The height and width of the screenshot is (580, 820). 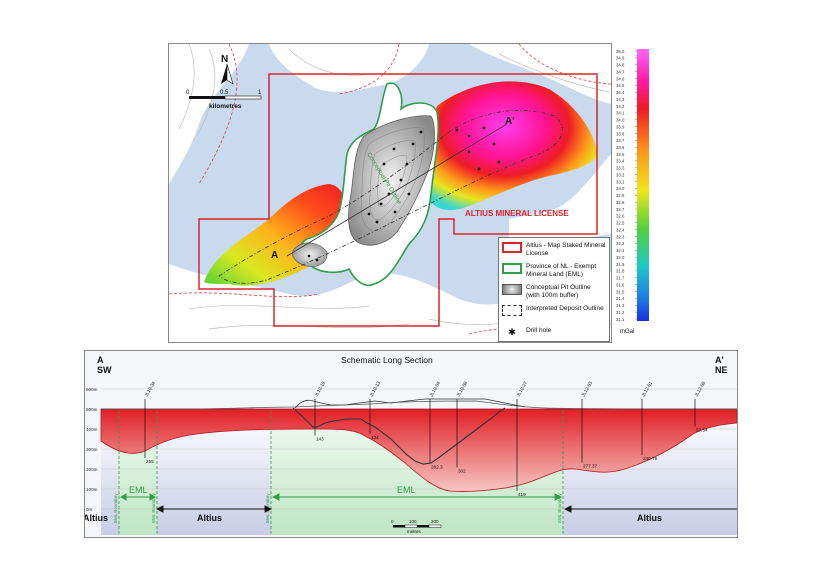 I want to click on deposit-swatch-icon, so click(x=512, y=310).